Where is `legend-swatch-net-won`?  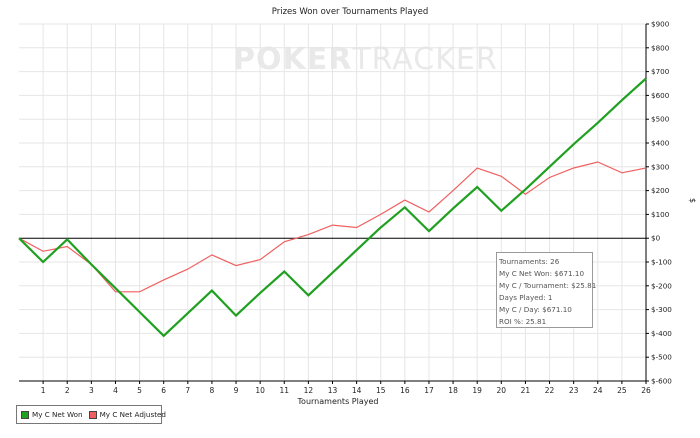
legend-swatch-net-won is located at coordinates (25, 414).